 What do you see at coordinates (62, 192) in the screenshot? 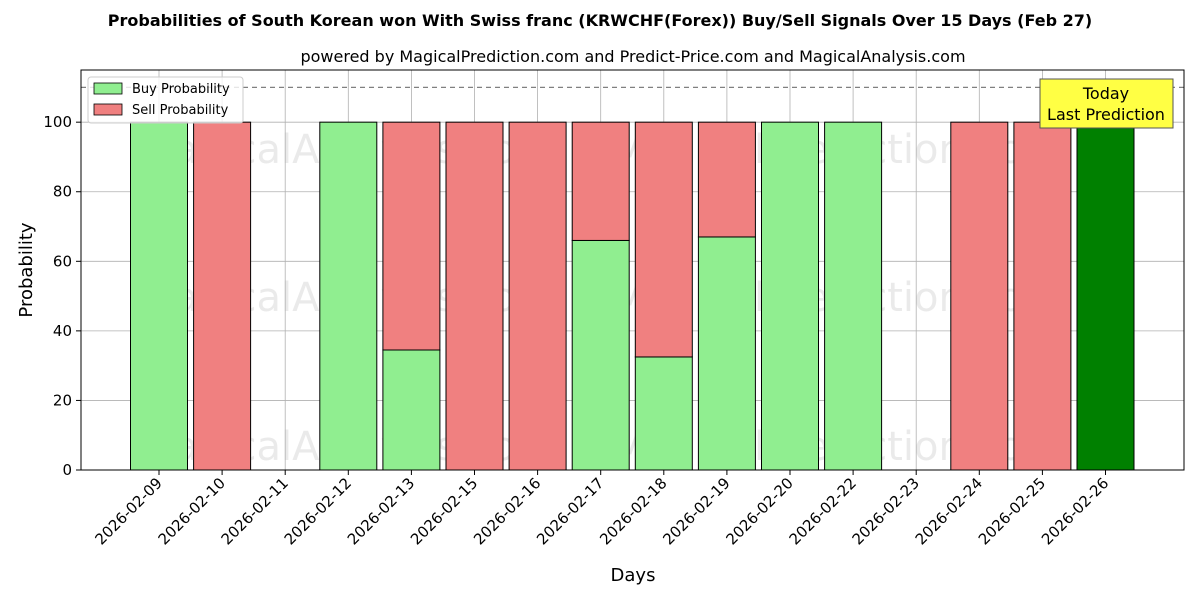
I see `y-tick-label: 80` at bounding box center [62, 192].